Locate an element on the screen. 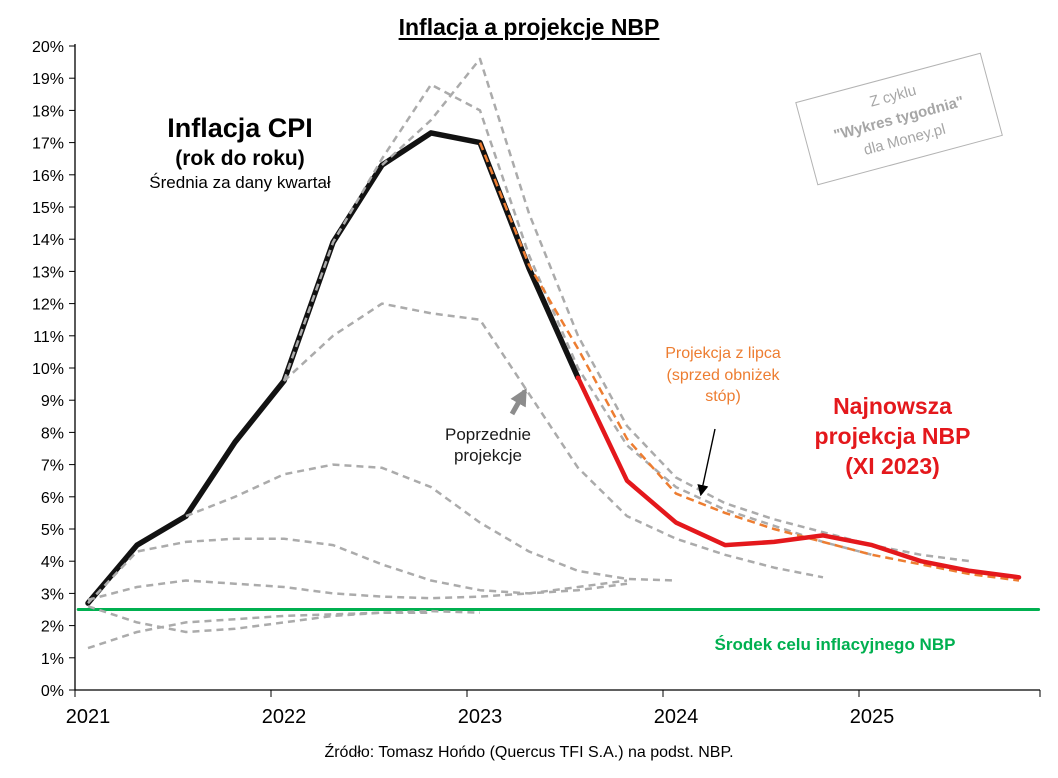 Image resolution: width=1058 pixels, height=778 pixels. y-axis-tick-label: 7% is located at coordinates (52, 466).